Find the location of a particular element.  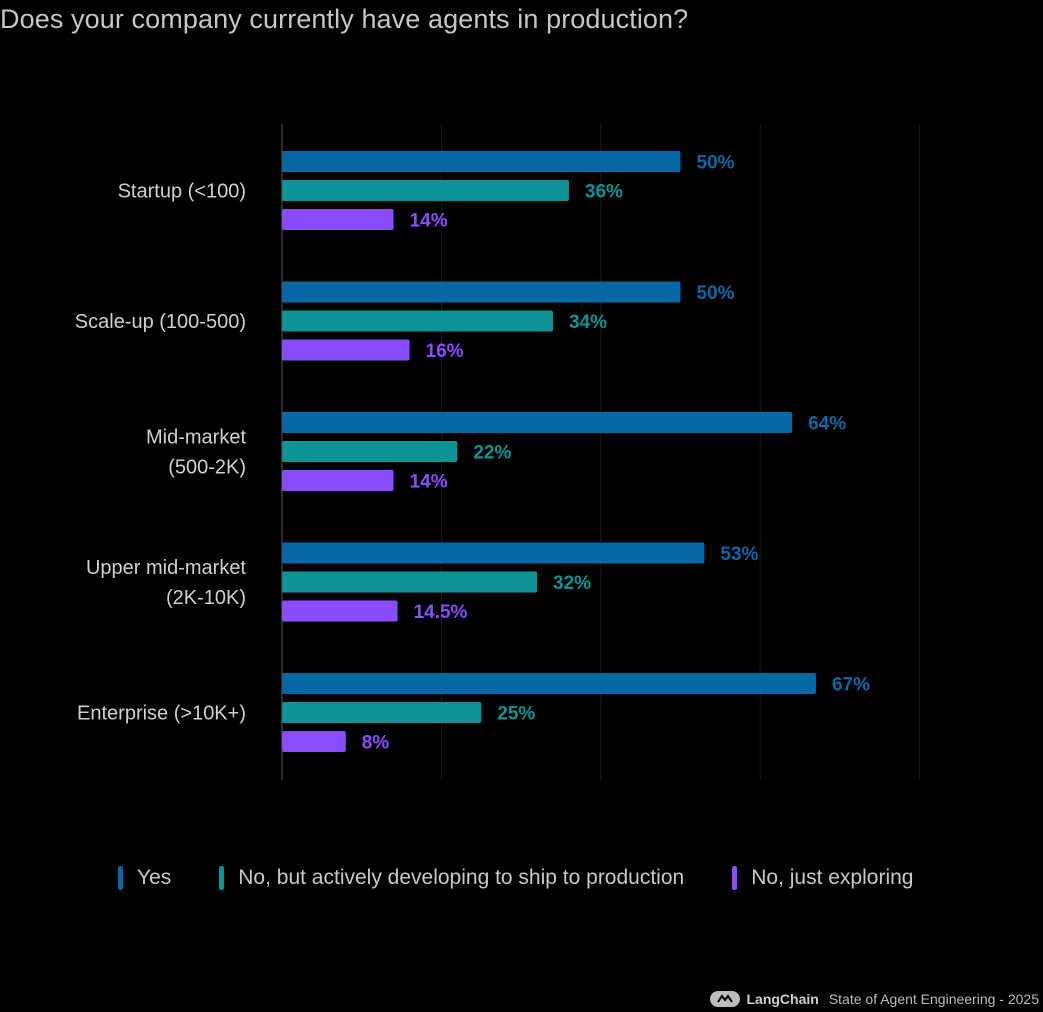

legend-item-yes: Yes is located at coordinates (144, 878).